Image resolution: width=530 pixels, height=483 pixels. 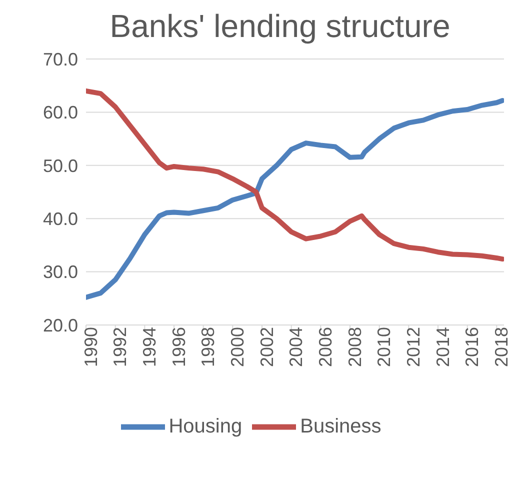 I want to click on y-tick-label: 50.0, so click(x=60, y=166).